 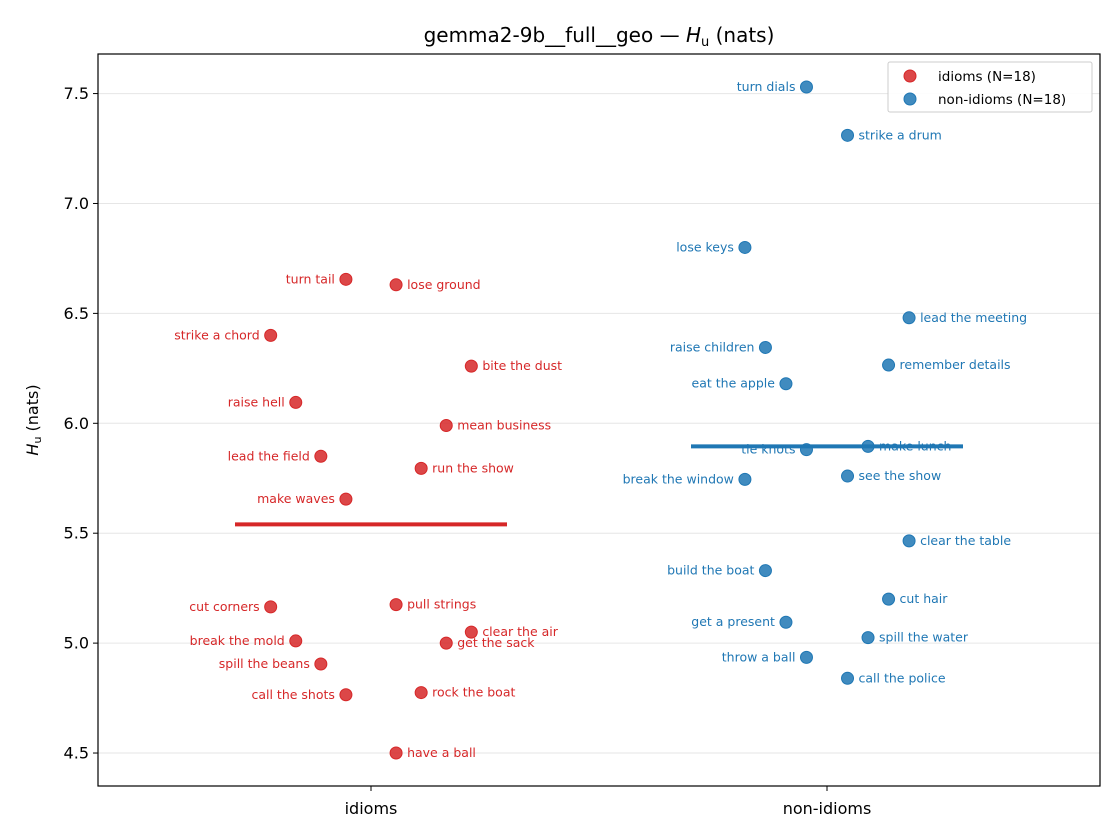 I want to click on point-label-0-2: strike a chord, so click(x=216, y=334).